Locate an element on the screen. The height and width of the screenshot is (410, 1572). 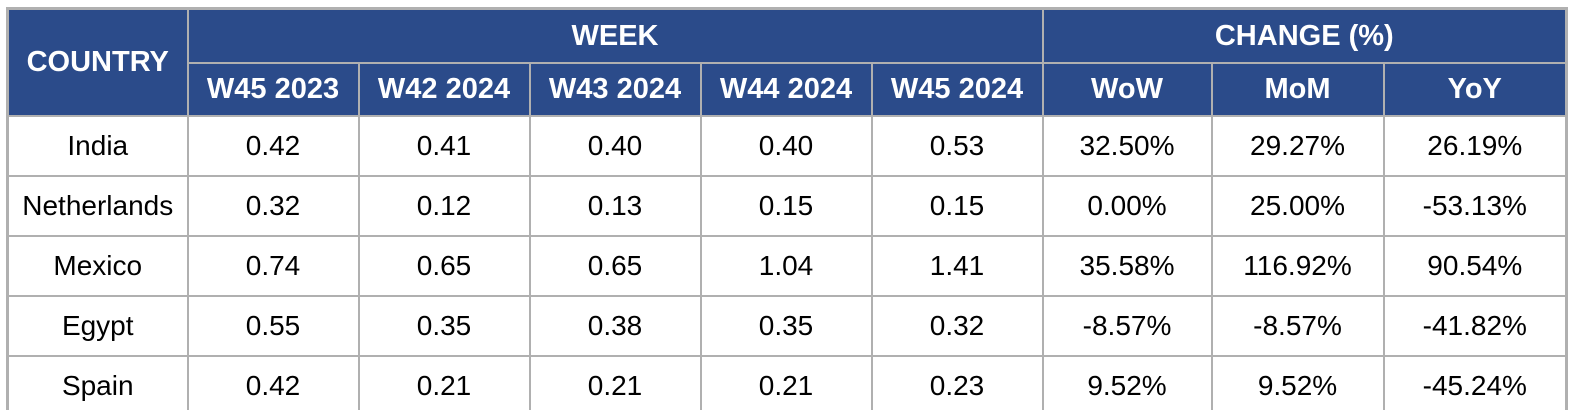
week-value-cell: 0.13 is located at coordinates (615, 206).